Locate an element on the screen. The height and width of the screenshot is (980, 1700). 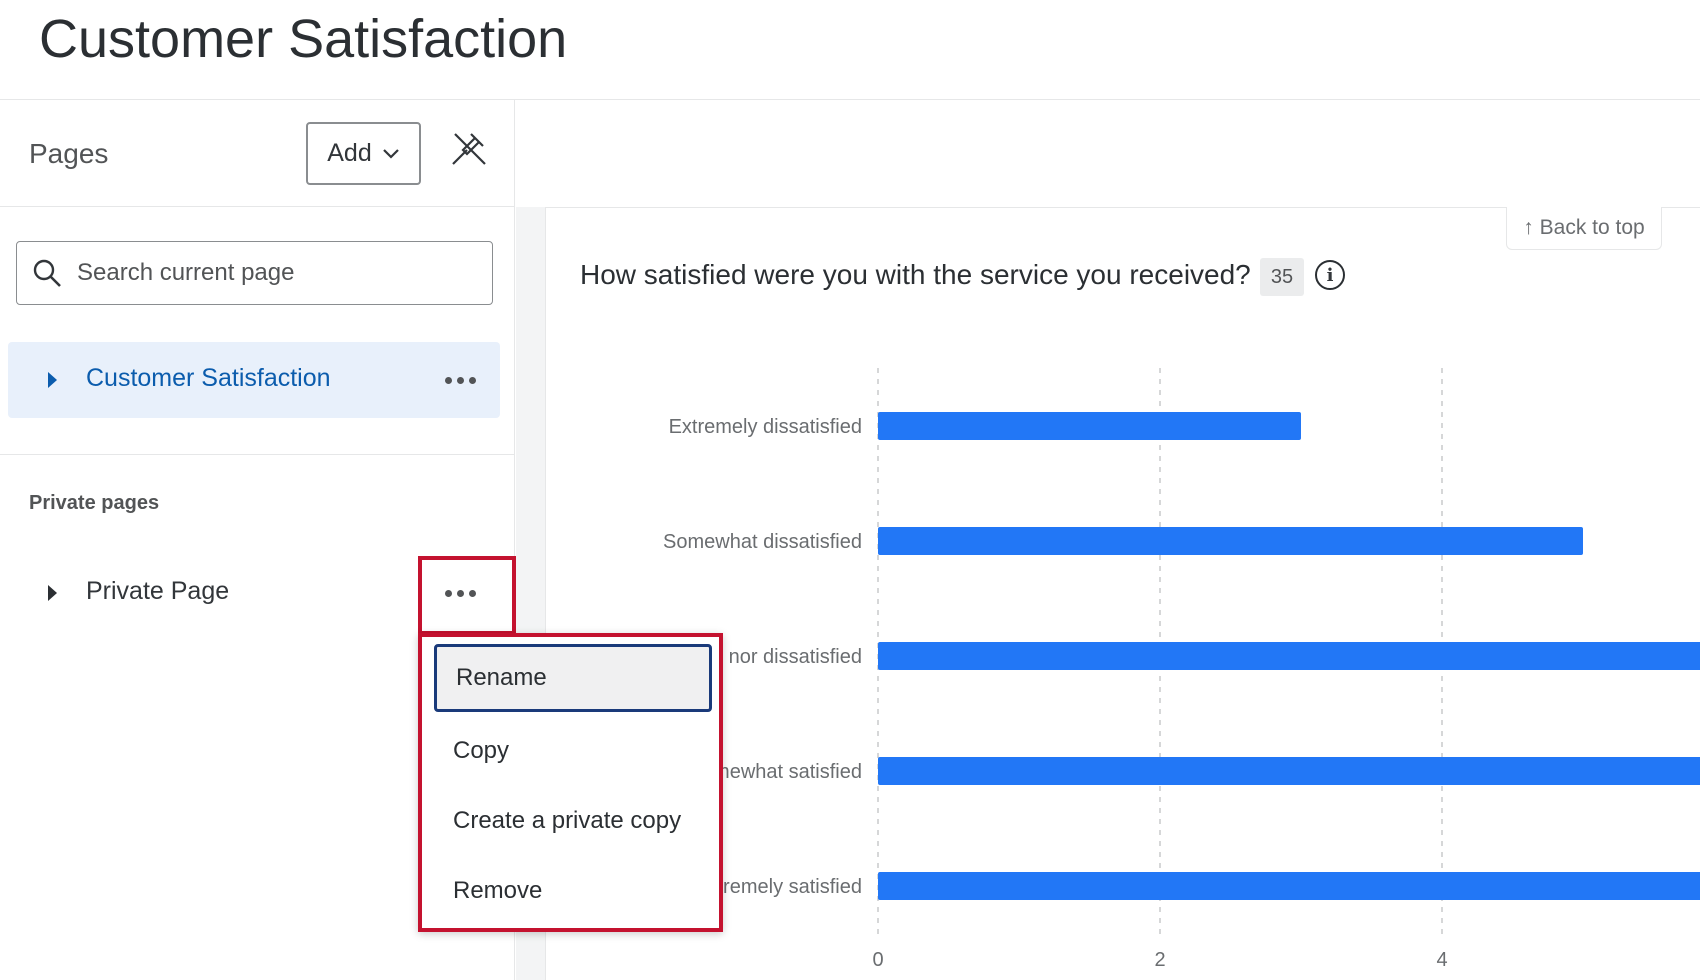
search-icon is located at coordinates (47, 273).